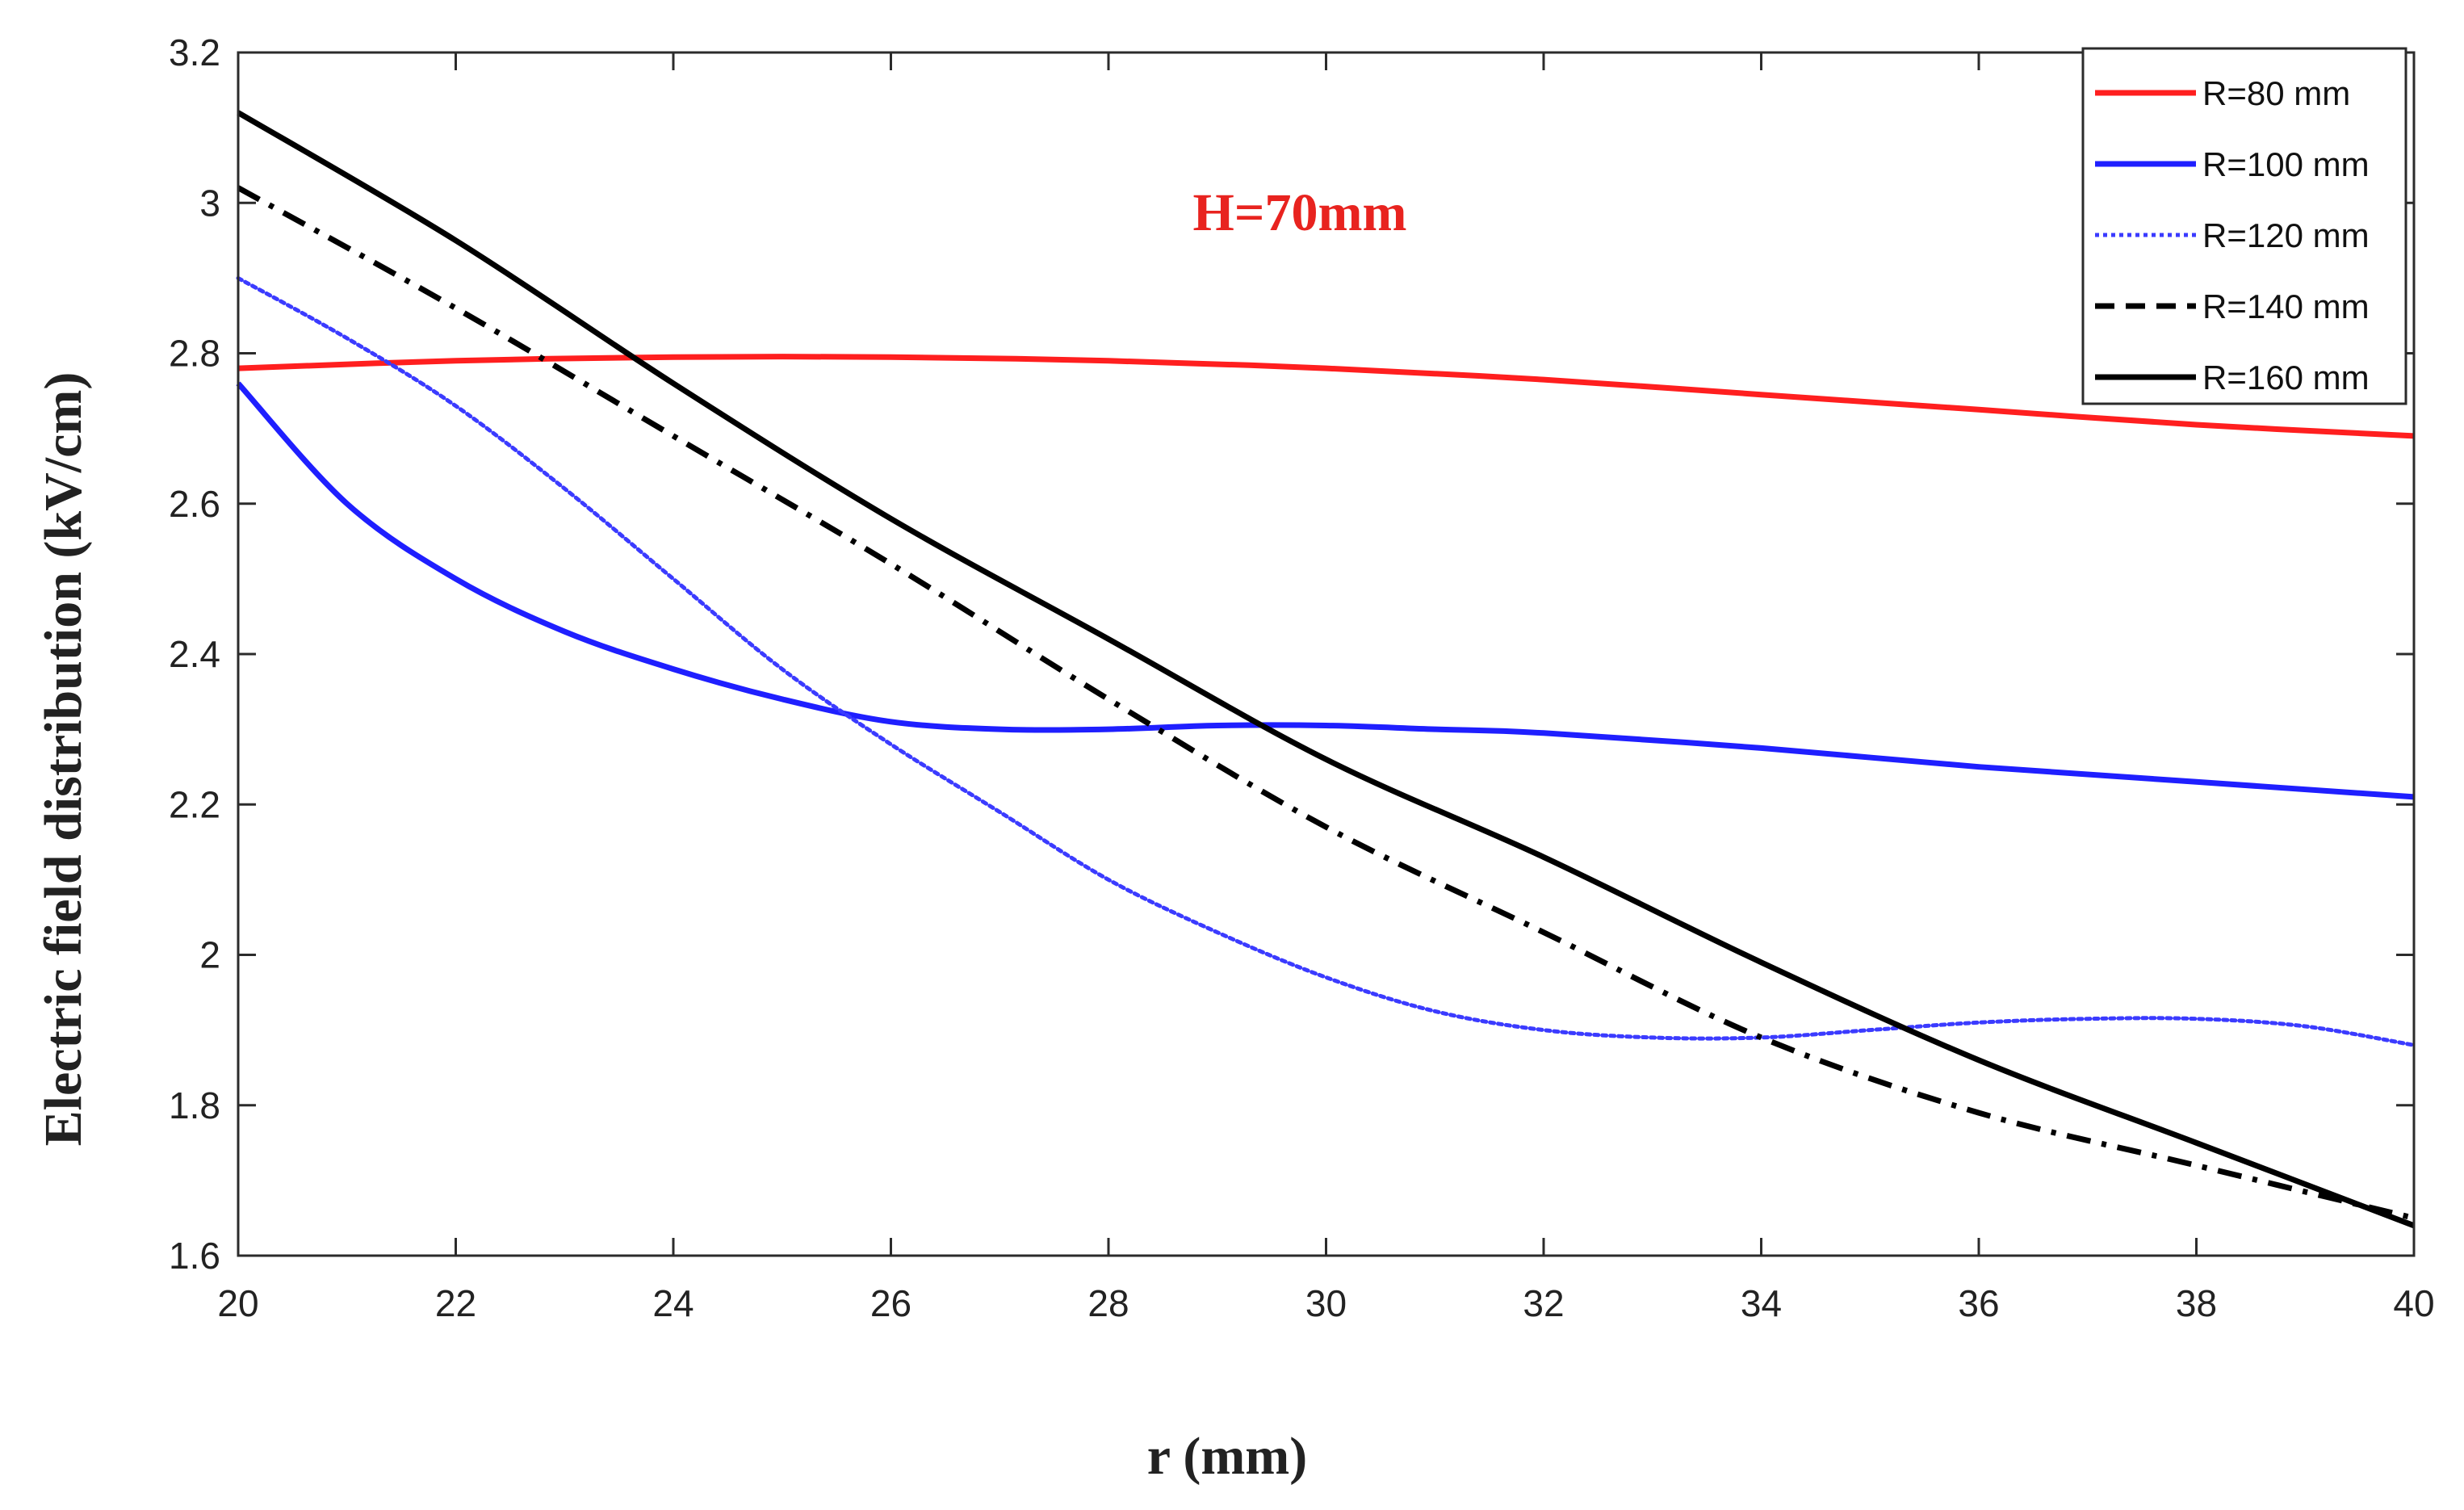 The height and width of the screenshot is (1510, 2464). Describe the element at coordinates (1300, 213) in the screenshot. I see `annotation-label: H=70mm` at that location.